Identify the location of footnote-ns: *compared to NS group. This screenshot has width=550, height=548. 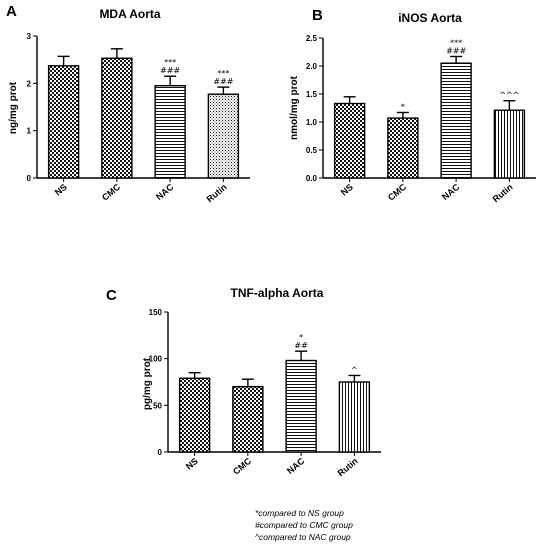
(299, 513).